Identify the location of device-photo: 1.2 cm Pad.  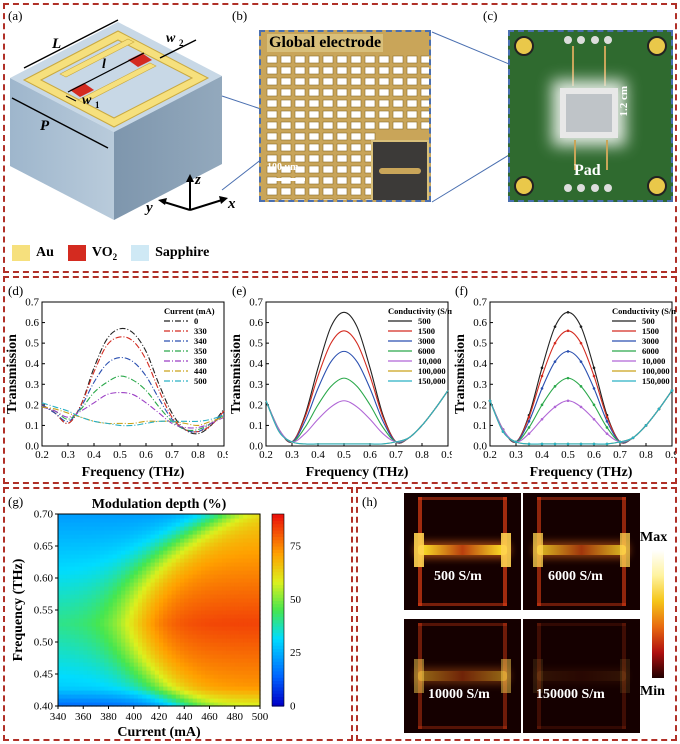
(590, 116).